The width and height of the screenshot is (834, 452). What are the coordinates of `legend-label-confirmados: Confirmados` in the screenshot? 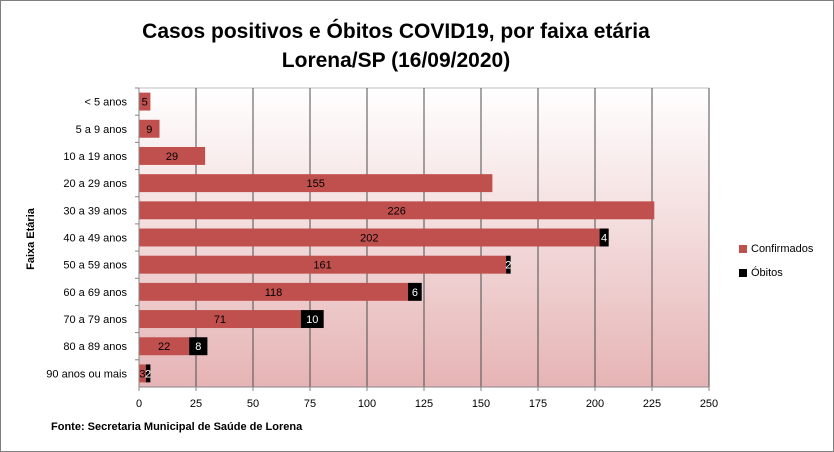 It's located at (782, 249).